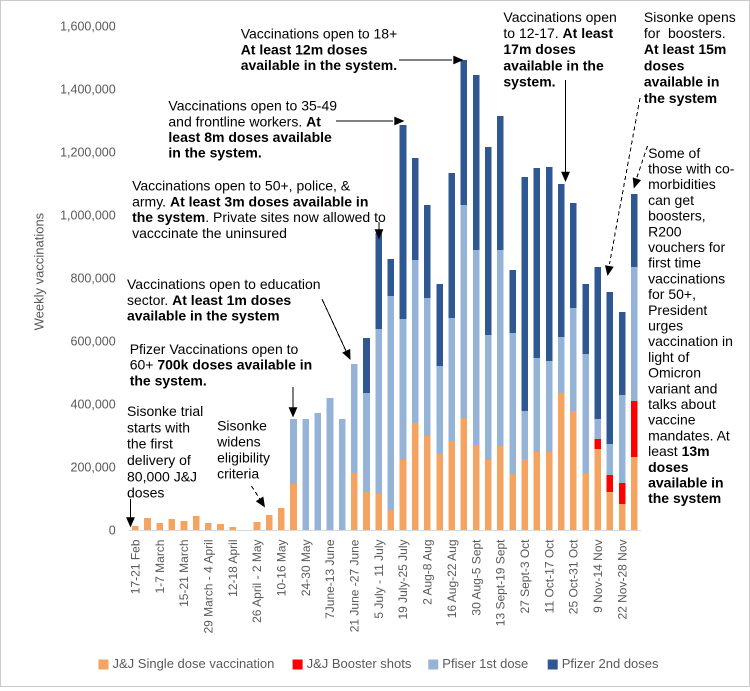 Image resolution: width=750 pixels, height=691 pixels. What do you see at coordinates (610, 663) in the screenshot?
I see `svg-text: Pfizer 2nd doses` at bounding box center [610, 663].